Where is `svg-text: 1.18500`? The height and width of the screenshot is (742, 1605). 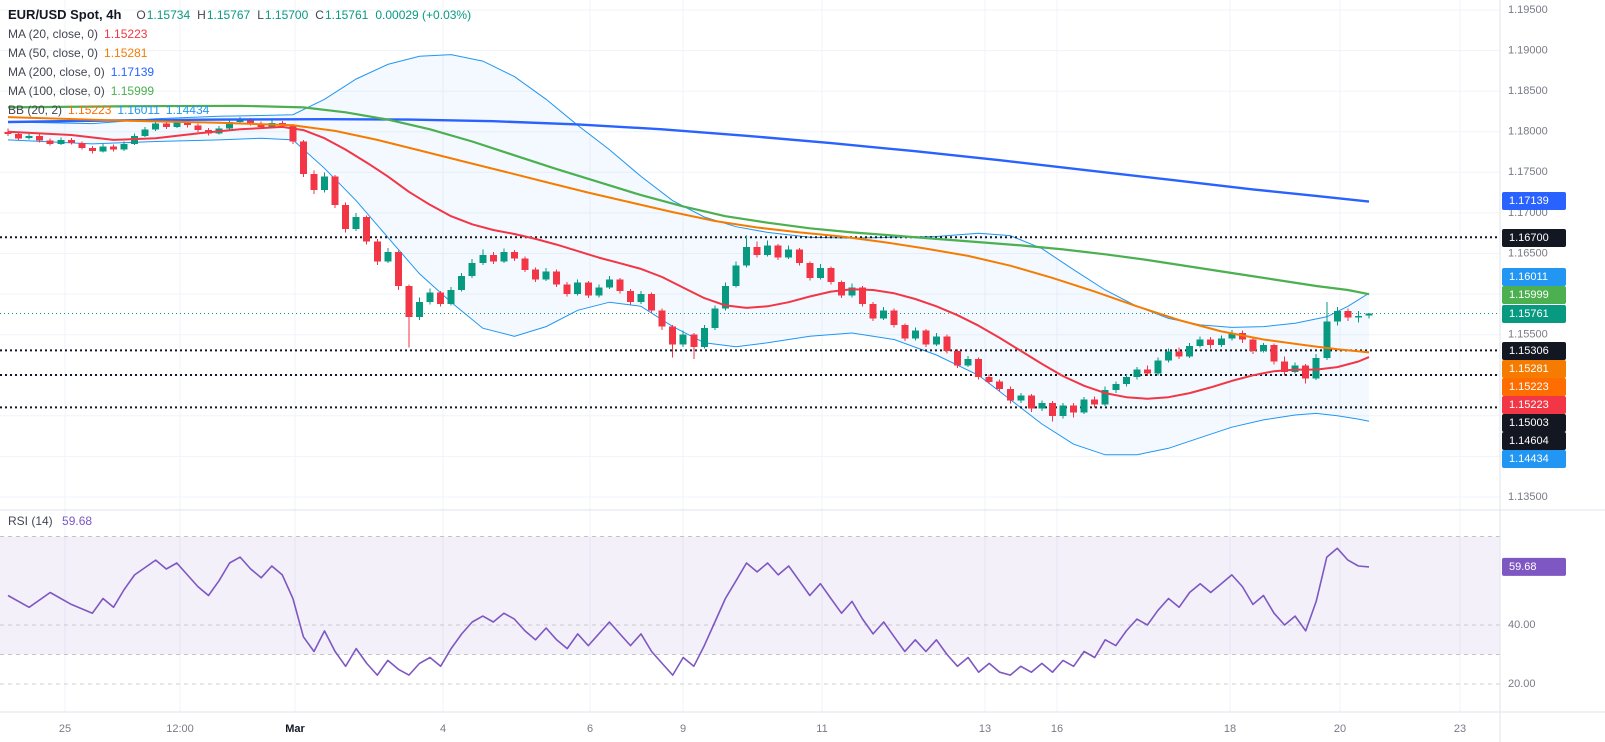
svg-text: 1.18500 is located at coordinates (1528, 91).